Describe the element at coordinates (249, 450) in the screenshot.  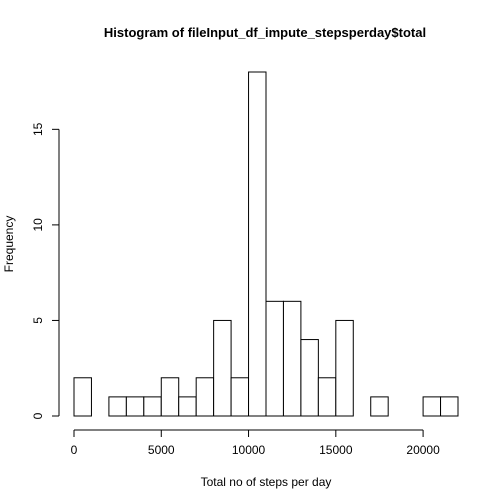
I see `x-tick-label-2: 10000` at that location.